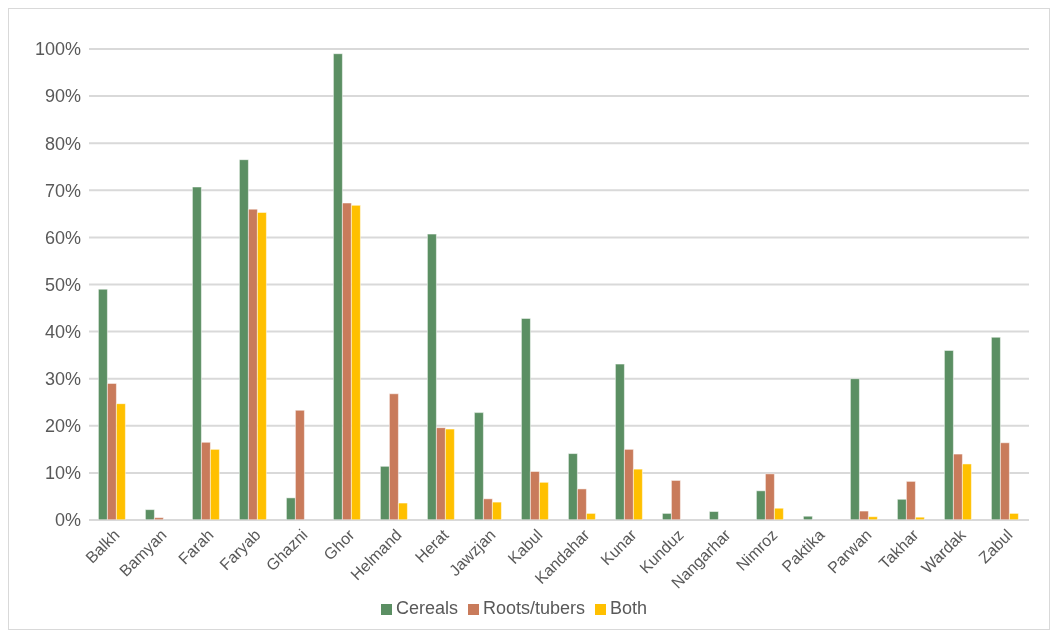 This screenshot has height=638, width=1058. What do you see at coordinates (62, 143) in the screenshot?
I see `y-tick-label: 80%` at bounding box center [62, 143].